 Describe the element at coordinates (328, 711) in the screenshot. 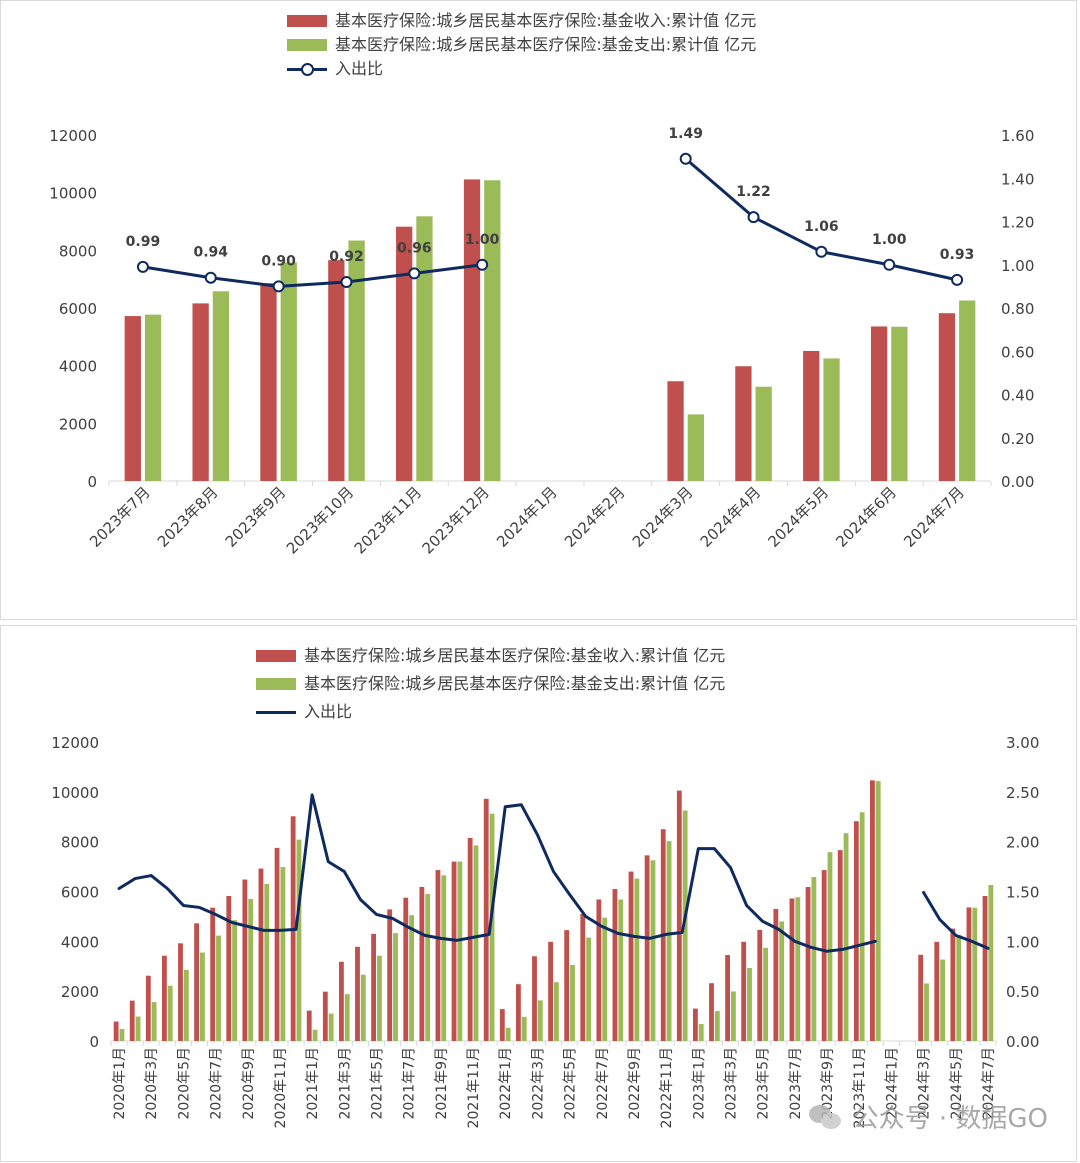

I see `legend-label-ratio: 入出比` at that location.